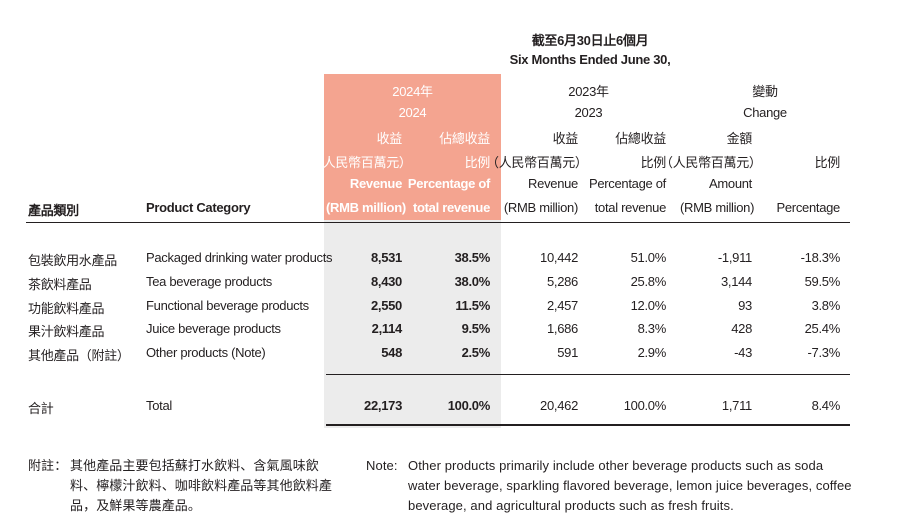 Image resolution: width=924 pixels, height=532 pixels. What do you see at coordinates (730, 183) in the screenshot?
I see `amt-en: Amount` at bounding box center [730, 183].